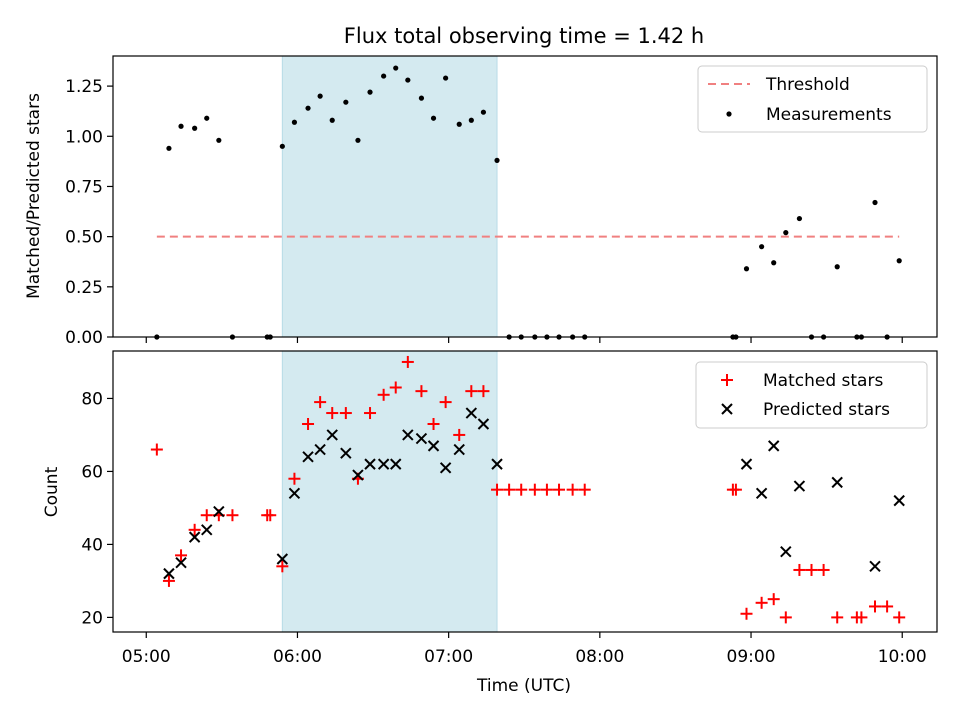 The width and height of the screenshot is (960, 720). I want to click on x-tick-label: 07:00, so click(448, 657).